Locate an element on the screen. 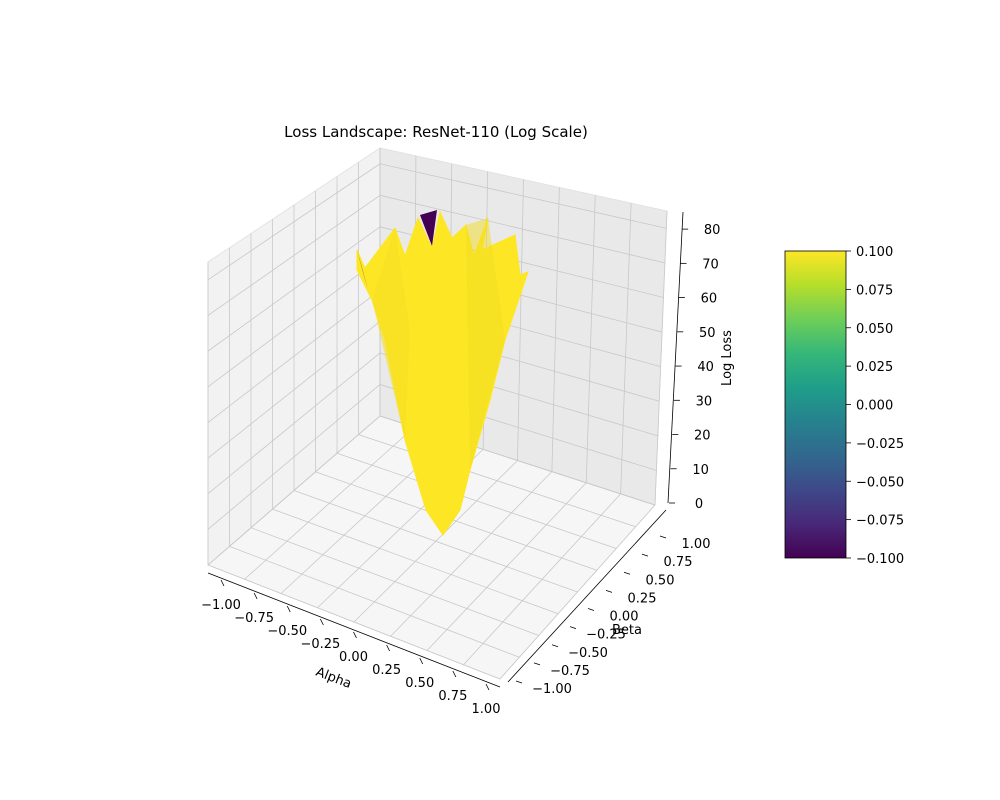 This screenshot has width=1000, height=800. colorbar is located at coordinates (815, 404).